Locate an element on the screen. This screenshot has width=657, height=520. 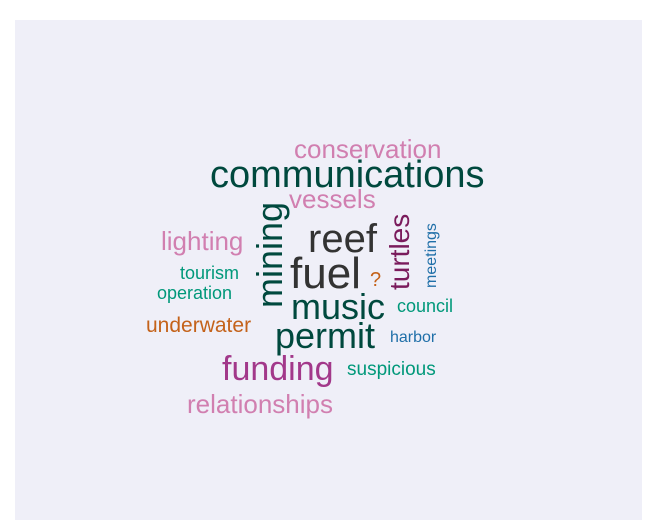
word-lighting: lighting is located at coordinates (202, 241).